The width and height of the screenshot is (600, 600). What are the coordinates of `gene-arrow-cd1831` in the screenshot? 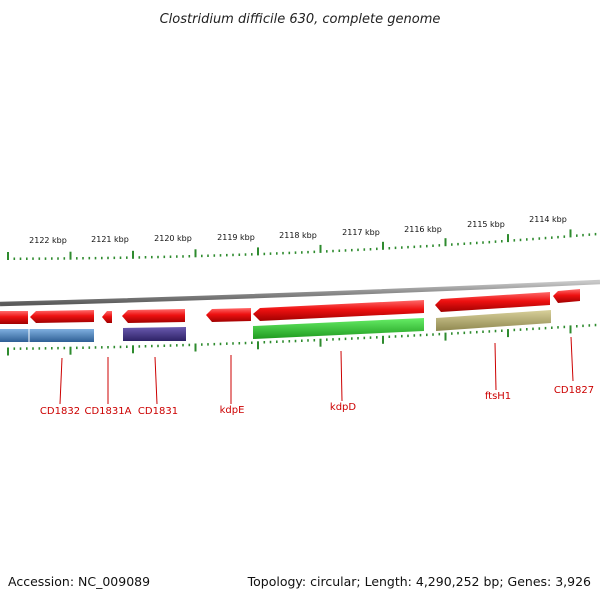 It's located at (153, 316).